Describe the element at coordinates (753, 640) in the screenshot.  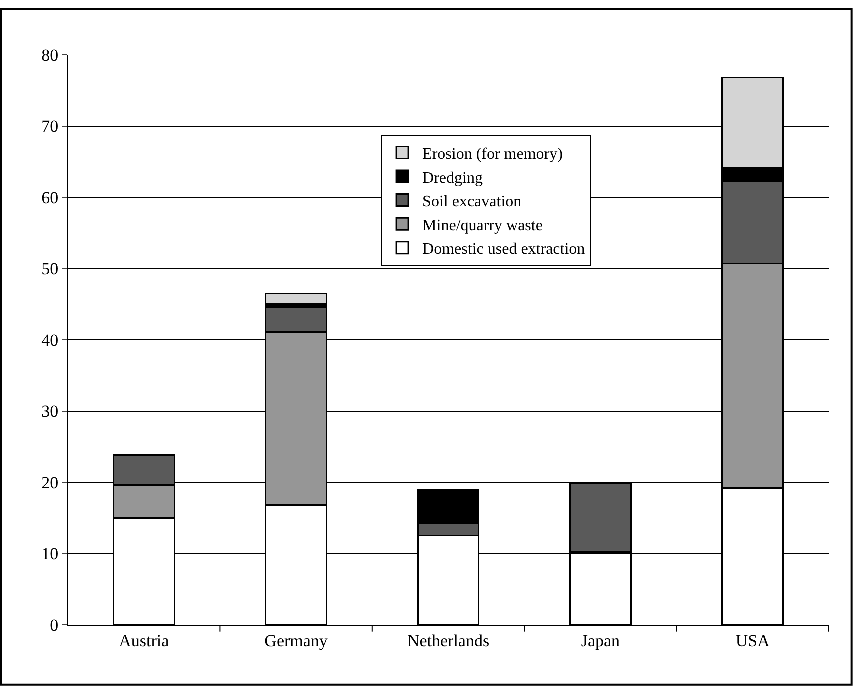
I see `x-tick-label: USA` at that location.